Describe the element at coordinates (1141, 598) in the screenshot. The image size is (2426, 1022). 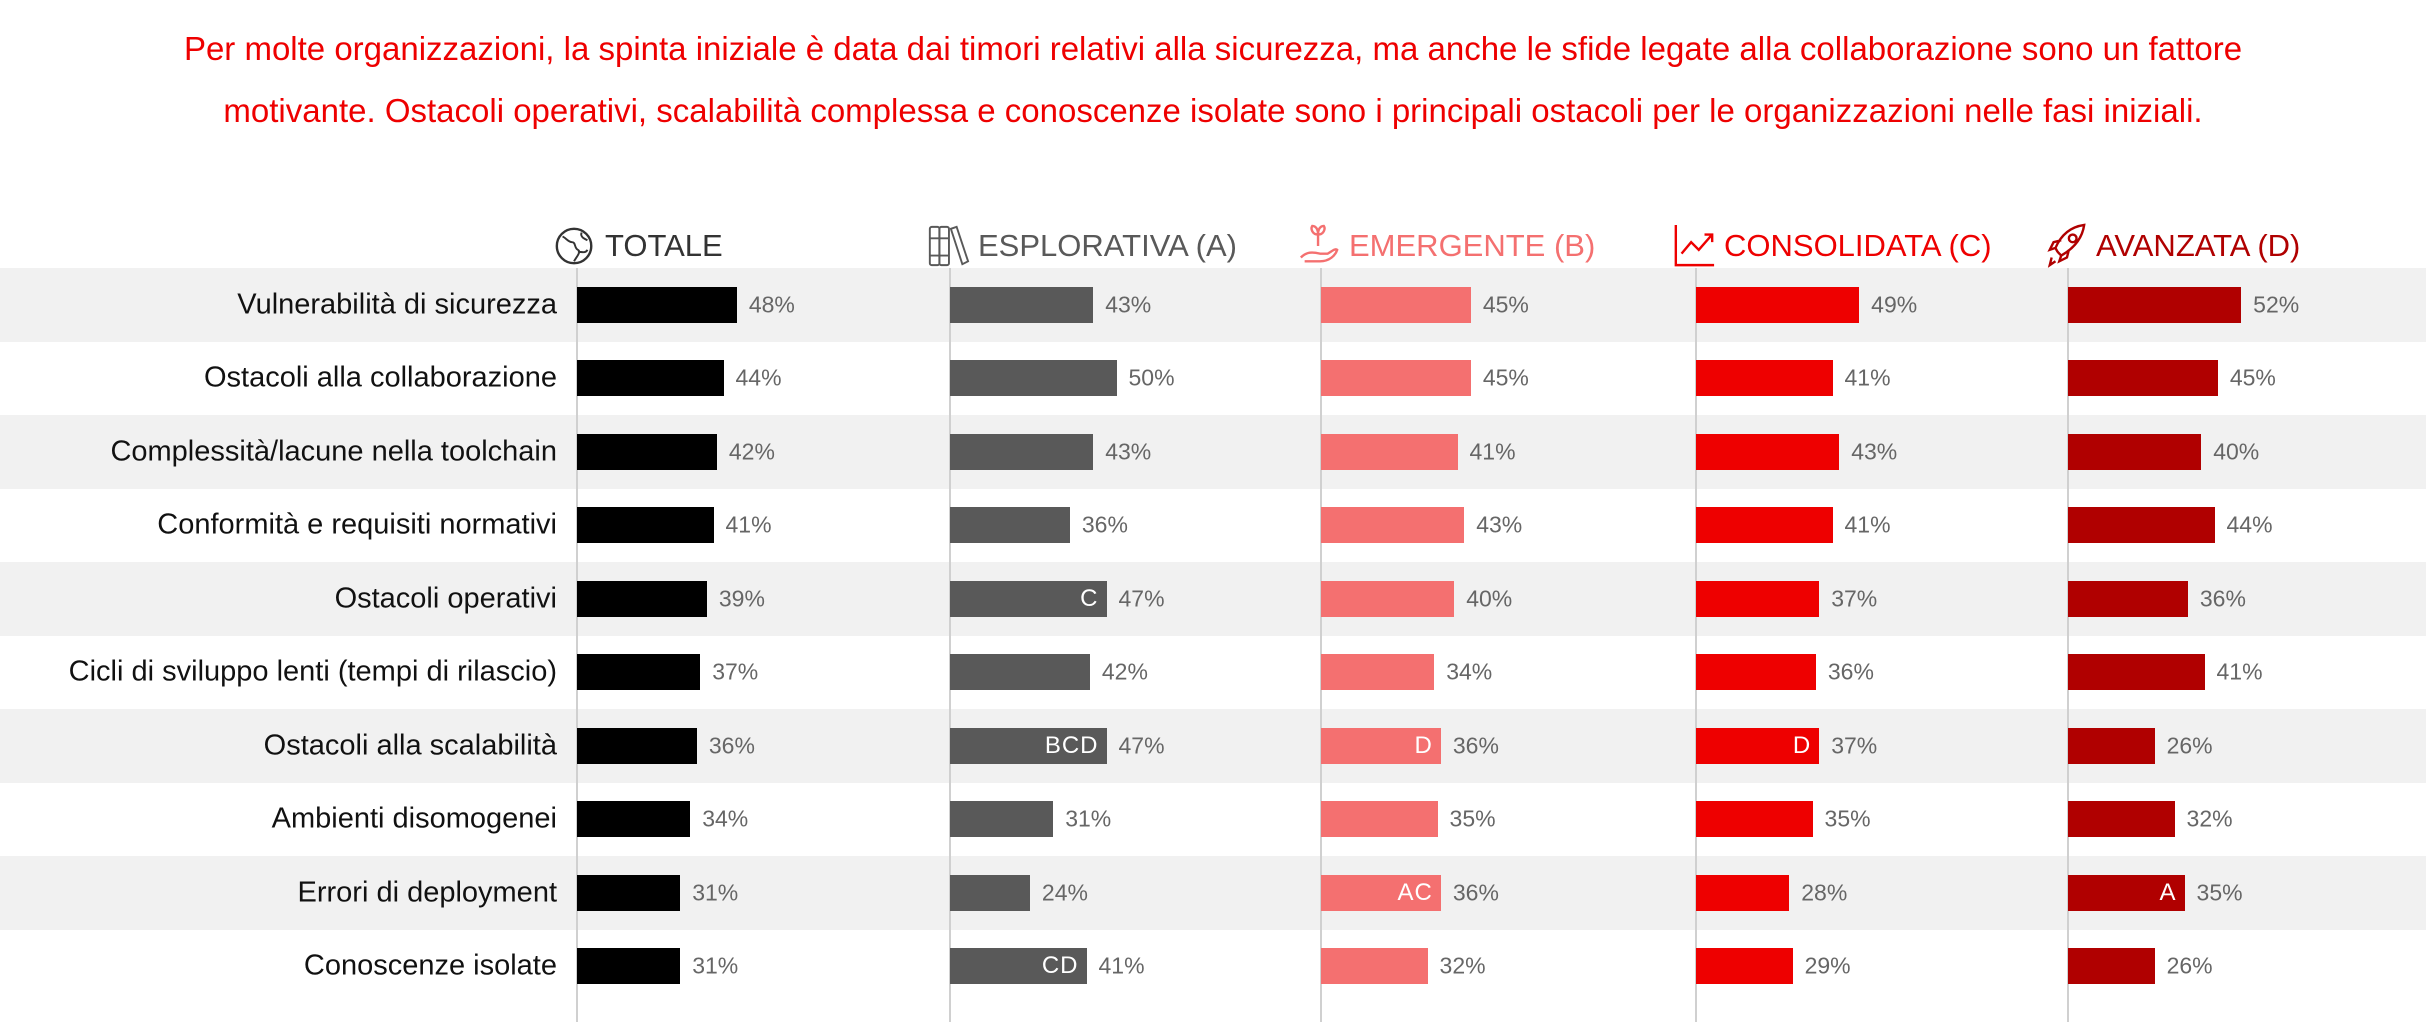
I see `value-label: 47%` at that location.